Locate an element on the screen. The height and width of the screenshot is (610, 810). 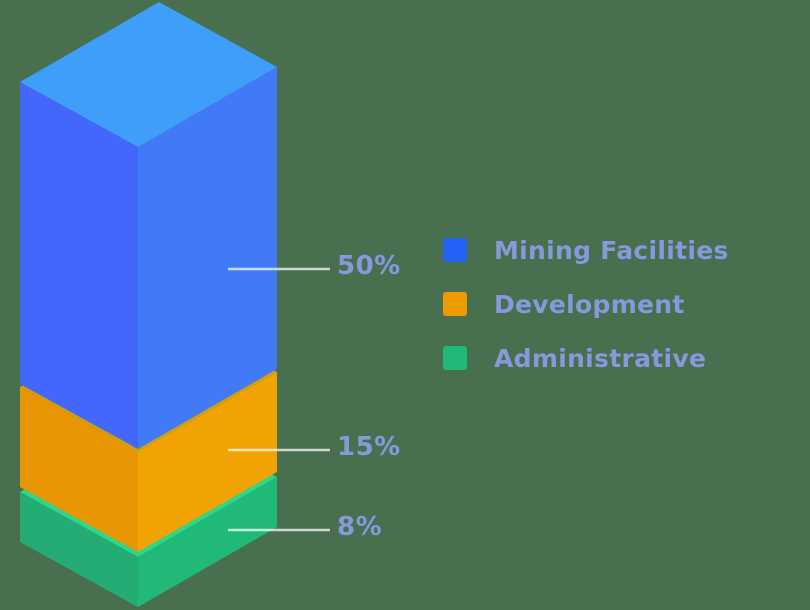
segment-development-right-face is located at coordinates (207, 462).